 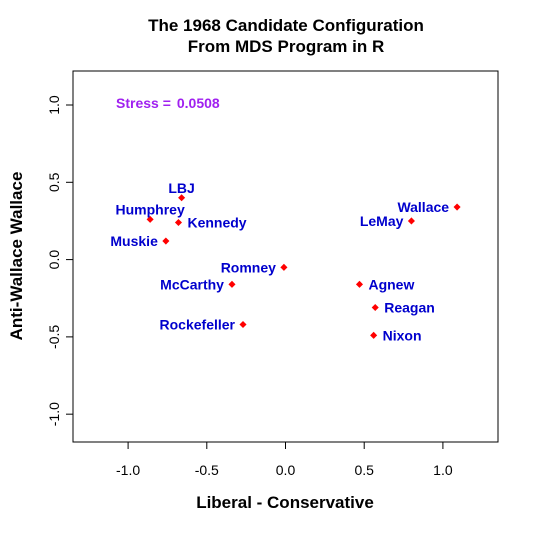 I want to click on x-tick-label: 0.5, so click(x=364, y=470).